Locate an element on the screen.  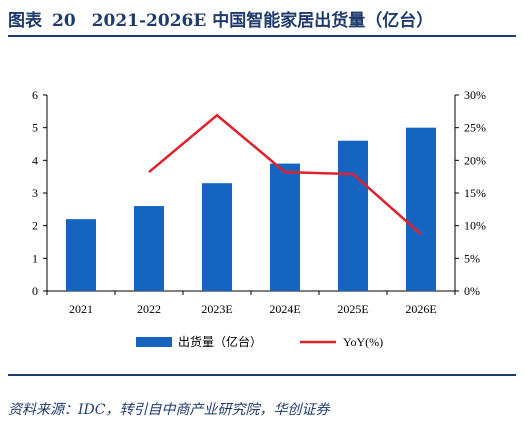
left-tick-label: 2 is located at coordinates (35, 226).